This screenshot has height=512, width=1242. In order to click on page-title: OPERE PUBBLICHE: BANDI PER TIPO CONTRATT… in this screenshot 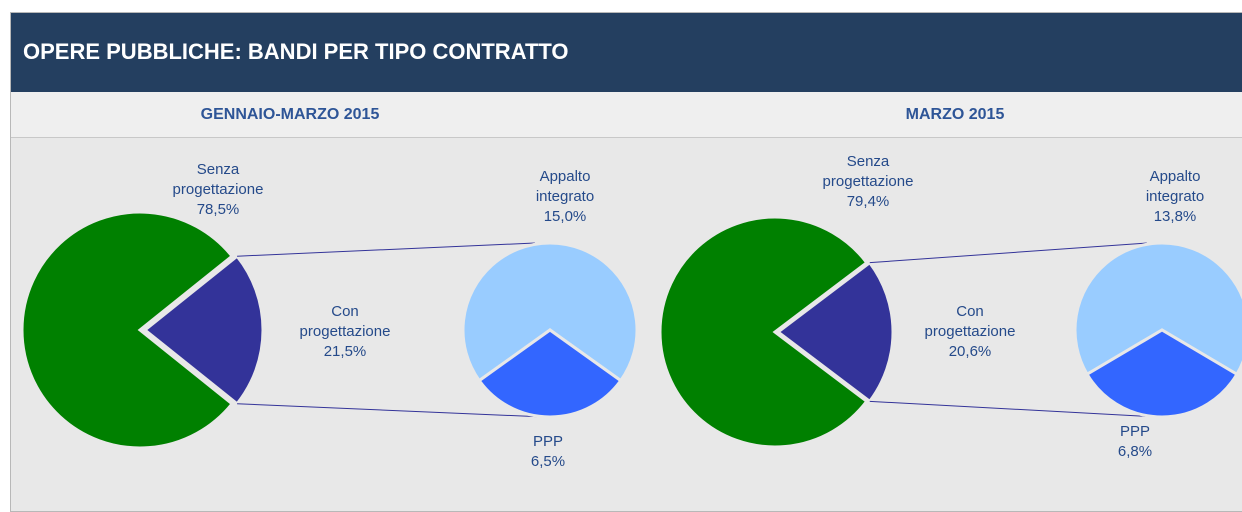, I will do `click(296, 51)`.